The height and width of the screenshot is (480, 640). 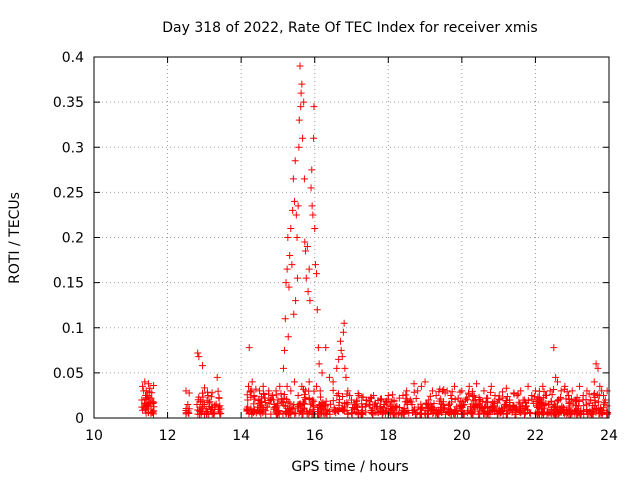 I want to click on x-tick-label: 10, so click(x=94, y=436).